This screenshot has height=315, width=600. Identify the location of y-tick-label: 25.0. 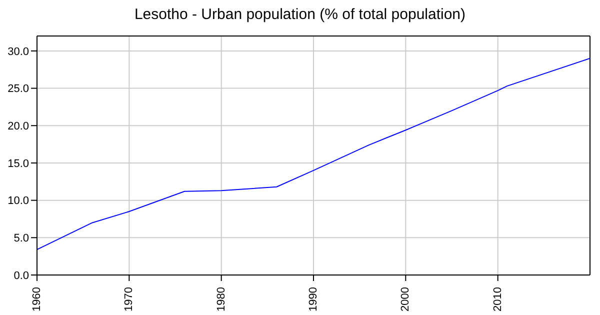
(18, 89).